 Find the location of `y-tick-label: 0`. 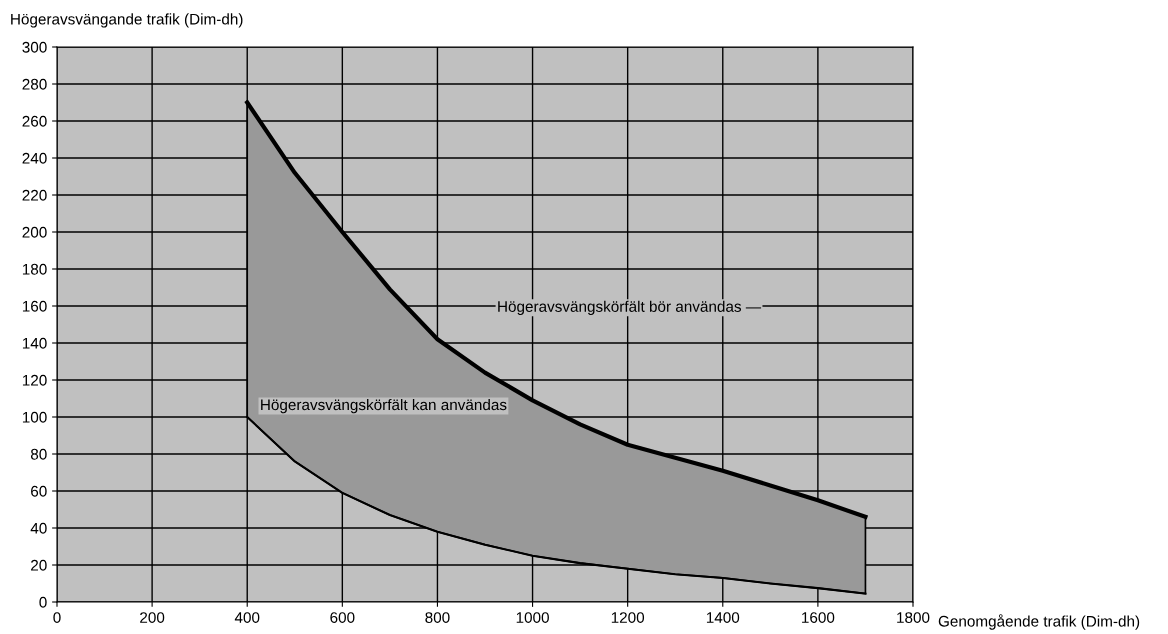

y-tick-label: 0 is located at coordinates (43, 602).